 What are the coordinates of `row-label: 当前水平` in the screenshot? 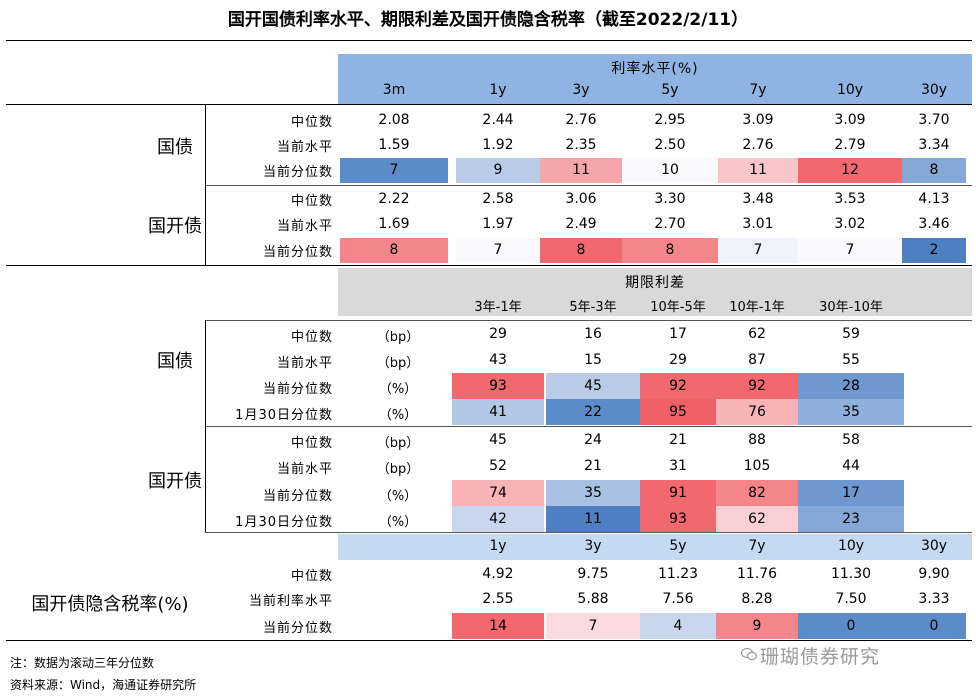 It's located at (304, 469).